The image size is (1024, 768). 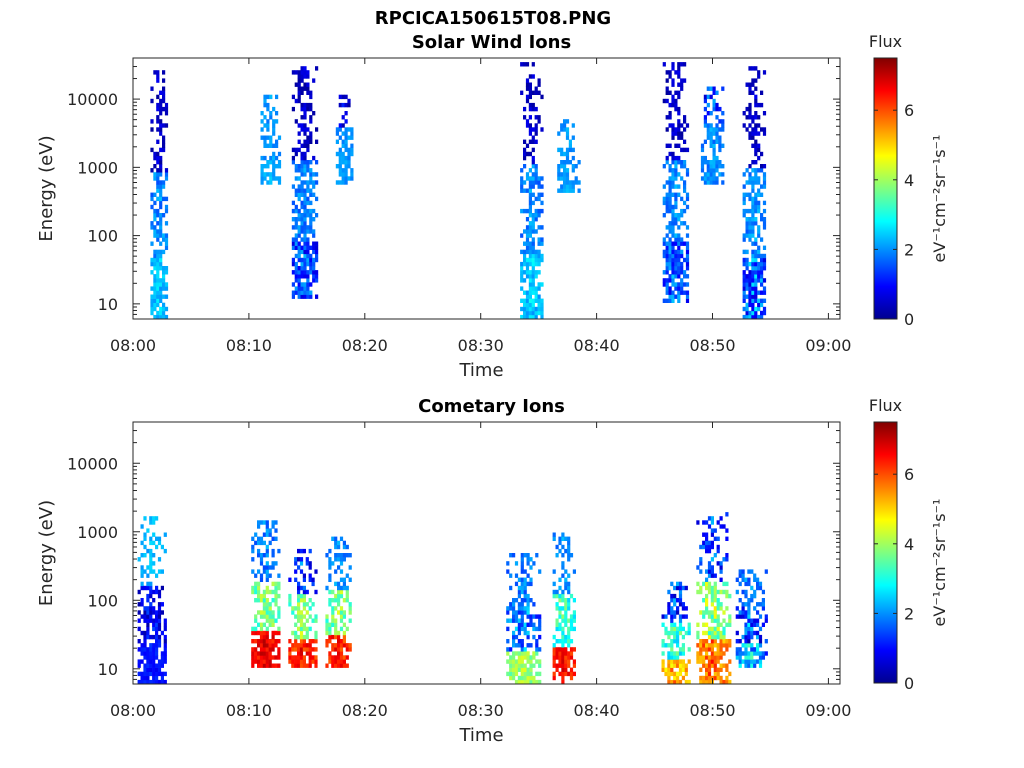 I want to click on x-tick-label: 08:30, so click(x=481, y=345).